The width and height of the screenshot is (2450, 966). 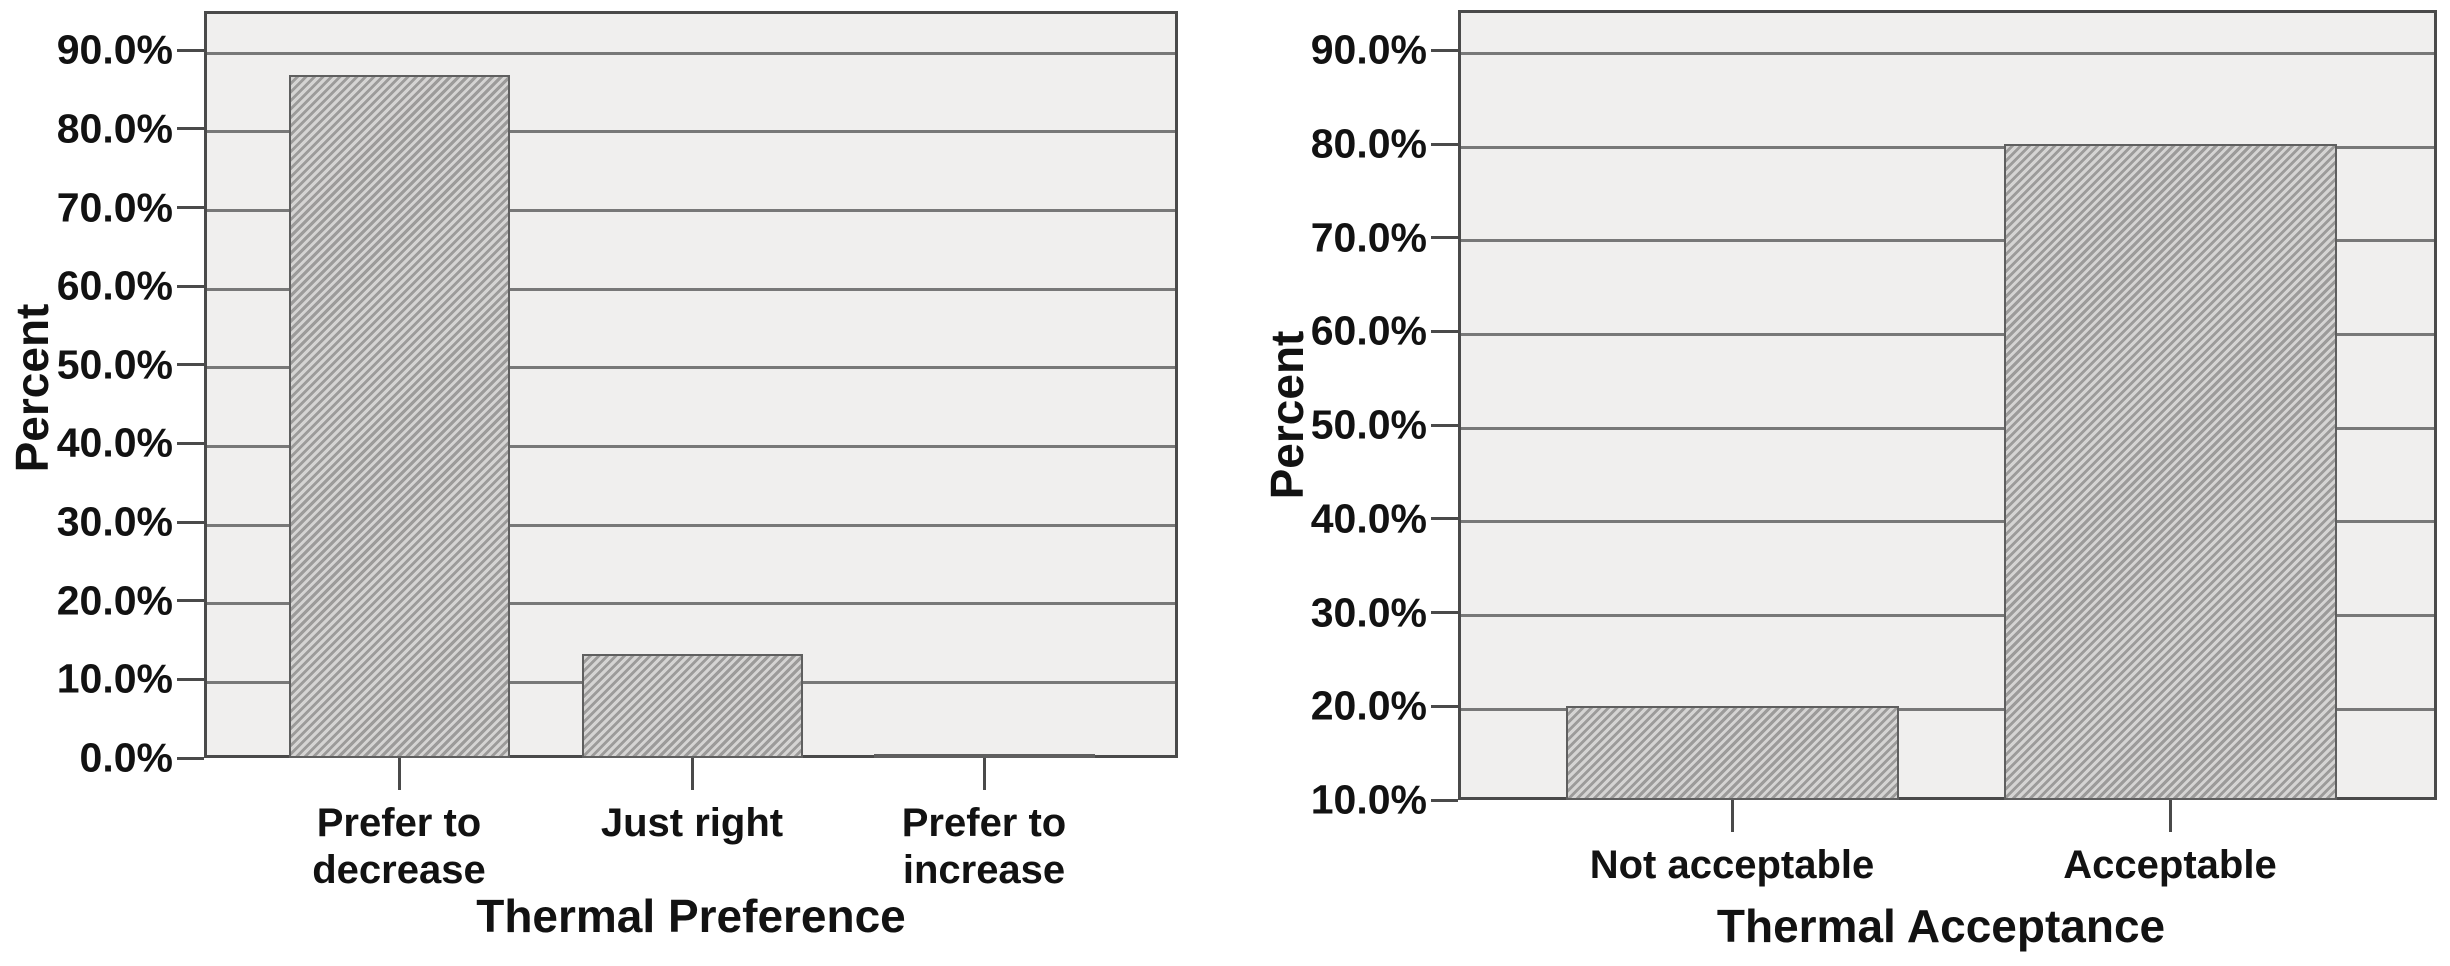 I want to click on x-axis-title: Thermal Preference, so click(x=691, y=916).